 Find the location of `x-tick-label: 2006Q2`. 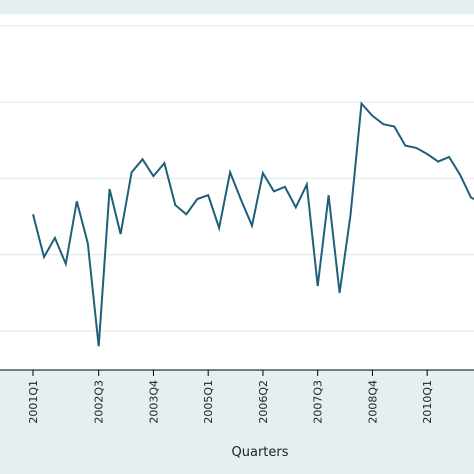

x-tick-label: 2006Q2 is located at coordinates (263, 402).